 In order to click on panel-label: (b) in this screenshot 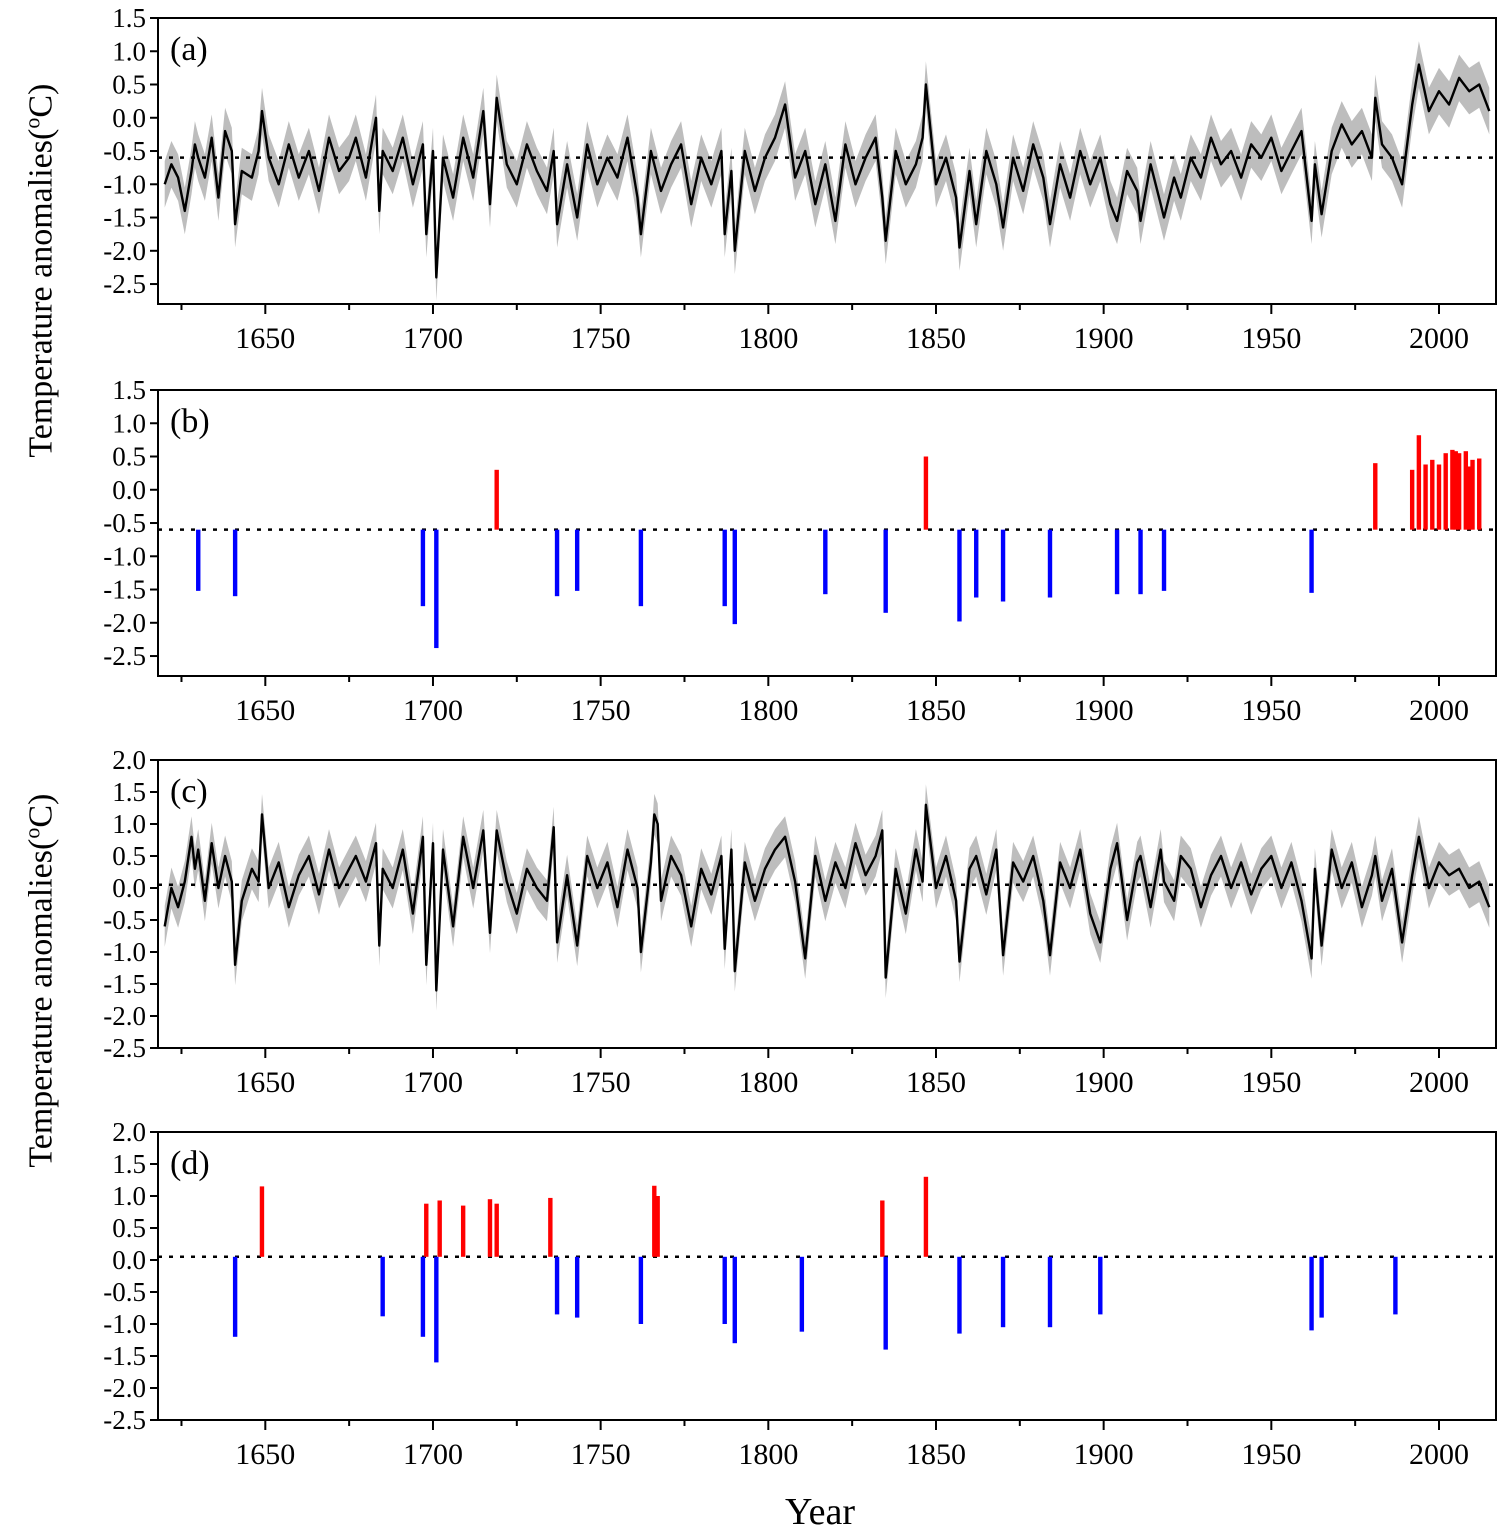, I will do `click(190, 421)`.